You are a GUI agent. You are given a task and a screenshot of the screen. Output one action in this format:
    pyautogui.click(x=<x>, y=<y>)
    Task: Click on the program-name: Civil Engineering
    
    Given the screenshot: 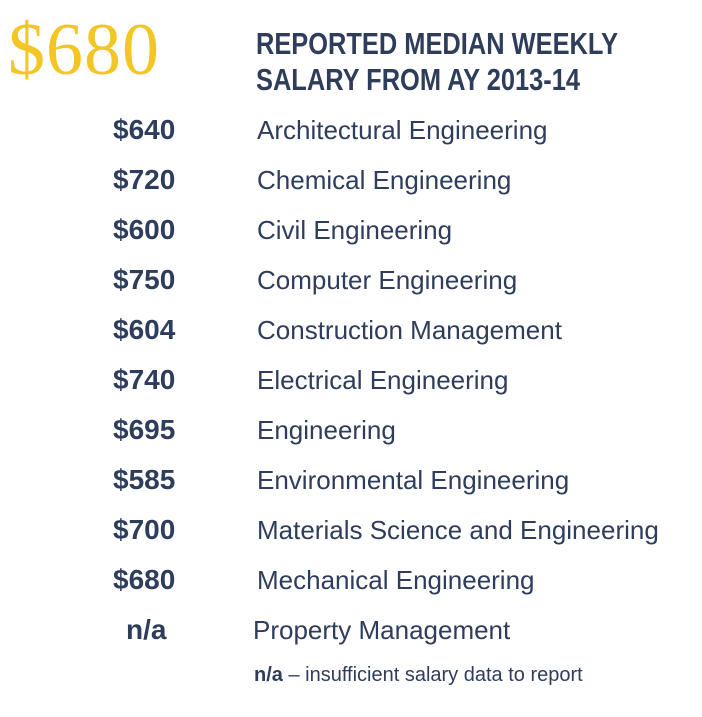 What is the action you would take?
    pyautogui.click(x=355, y=230)
    